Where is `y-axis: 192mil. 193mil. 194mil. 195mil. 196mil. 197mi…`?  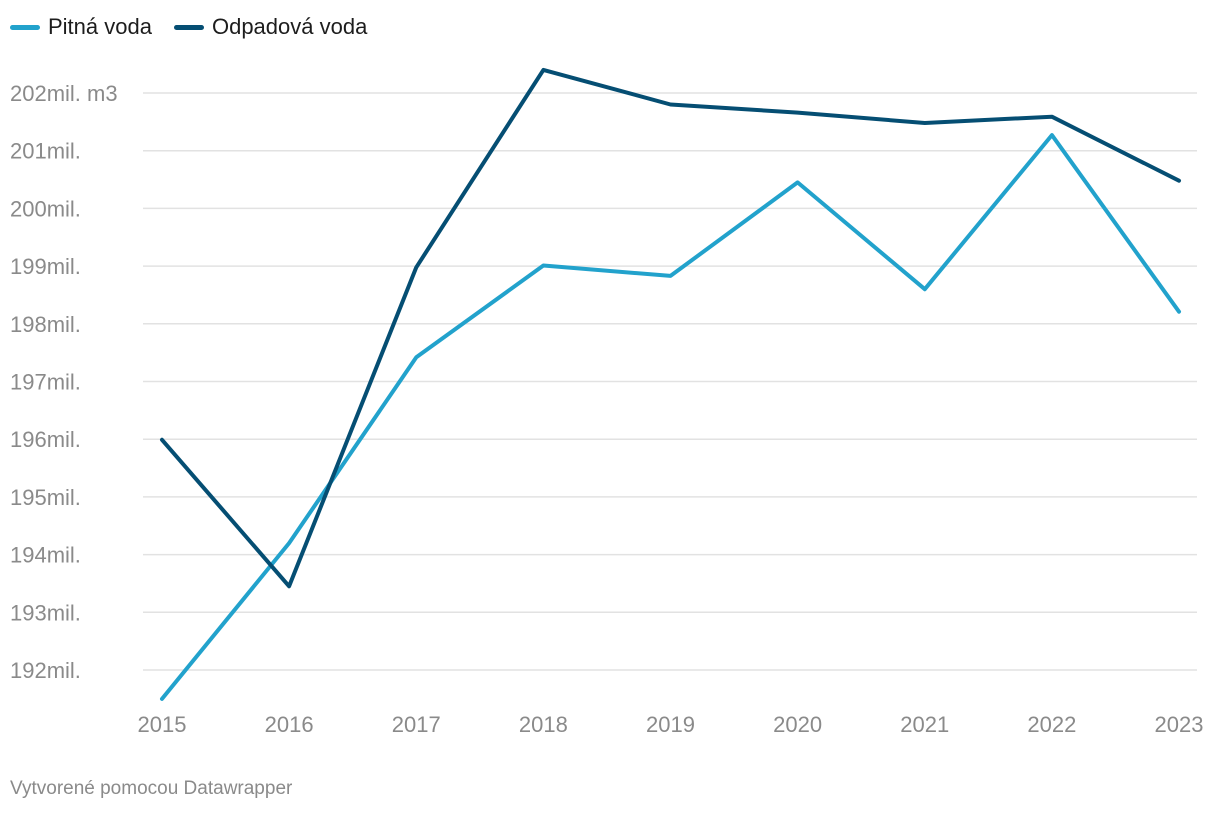
y-axis: 192mil. 193mil. 194mil. 195mil. 196mil. 197mi… is located at coordinates (64, 382).